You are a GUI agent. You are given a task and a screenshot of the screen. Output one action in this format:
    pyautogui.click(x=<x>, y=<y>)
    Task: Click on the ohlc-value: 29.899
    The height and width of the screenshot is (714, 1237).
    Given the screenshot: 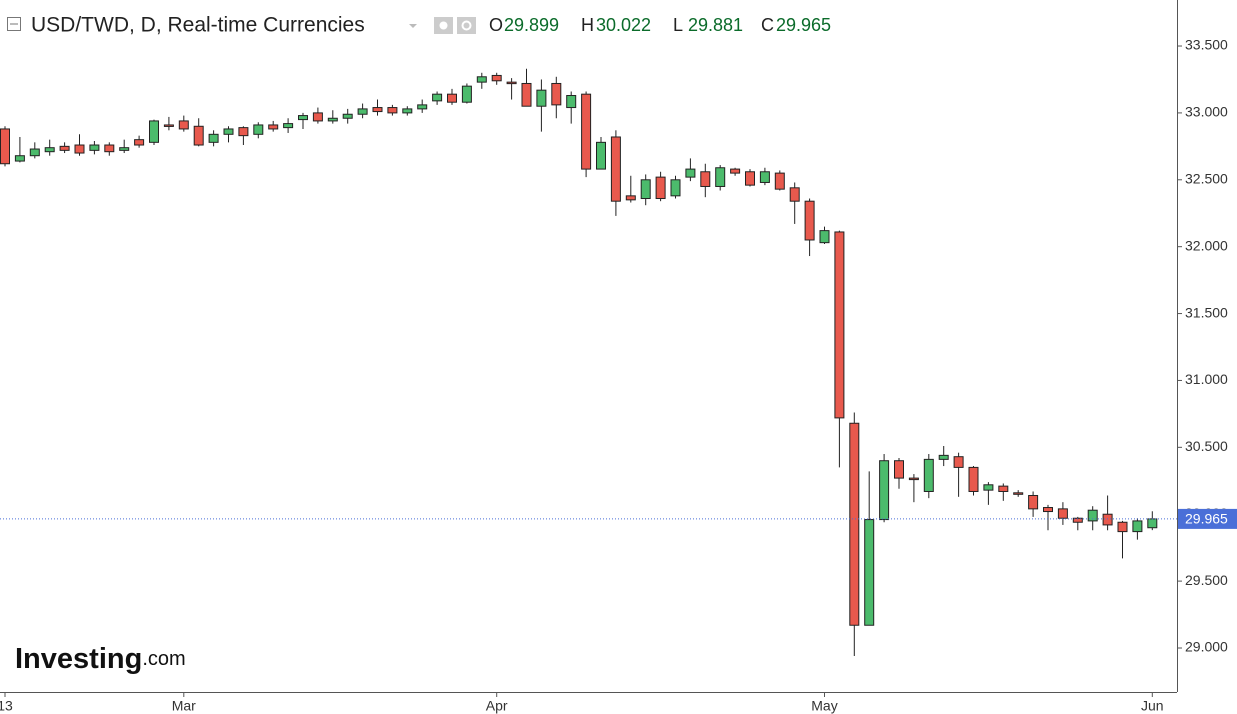 What is the action you would take?
    pyautogui.click(x=531, y=25)
    